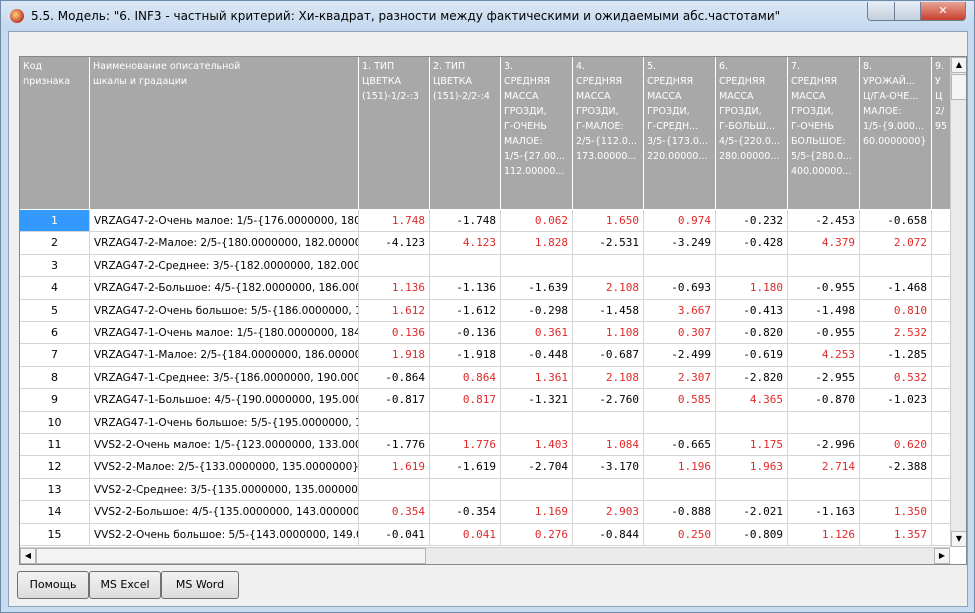 Image resolution: width=975 pixels, height=613 pixels. What do you see at coordinates (465, 243) in the screenshot?
I see `value-cell: 4.123` at bounding box center [465, 243].